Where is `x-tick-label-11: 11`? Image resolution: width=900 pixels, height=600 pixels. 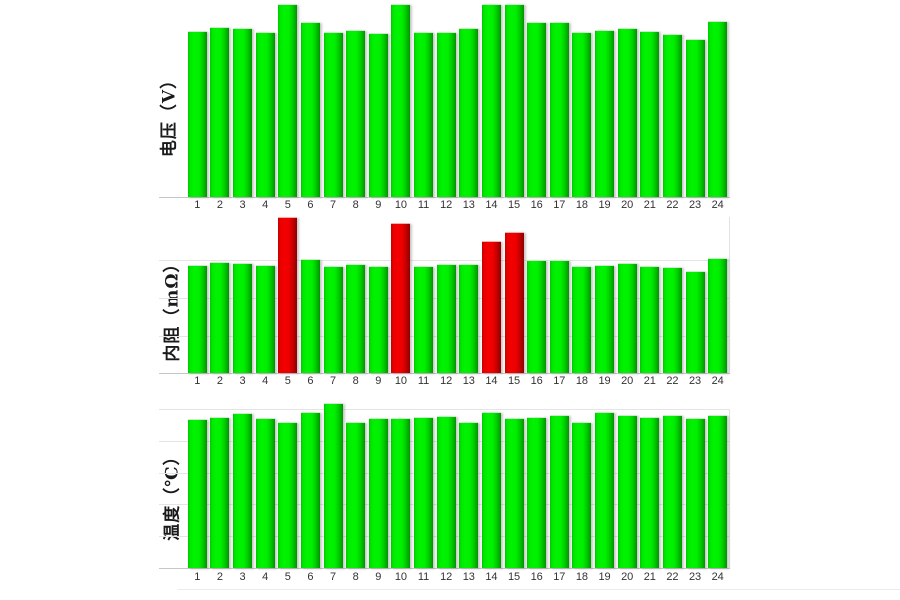 x-tick-label-11: 11 is located at coordinates (423, 381).